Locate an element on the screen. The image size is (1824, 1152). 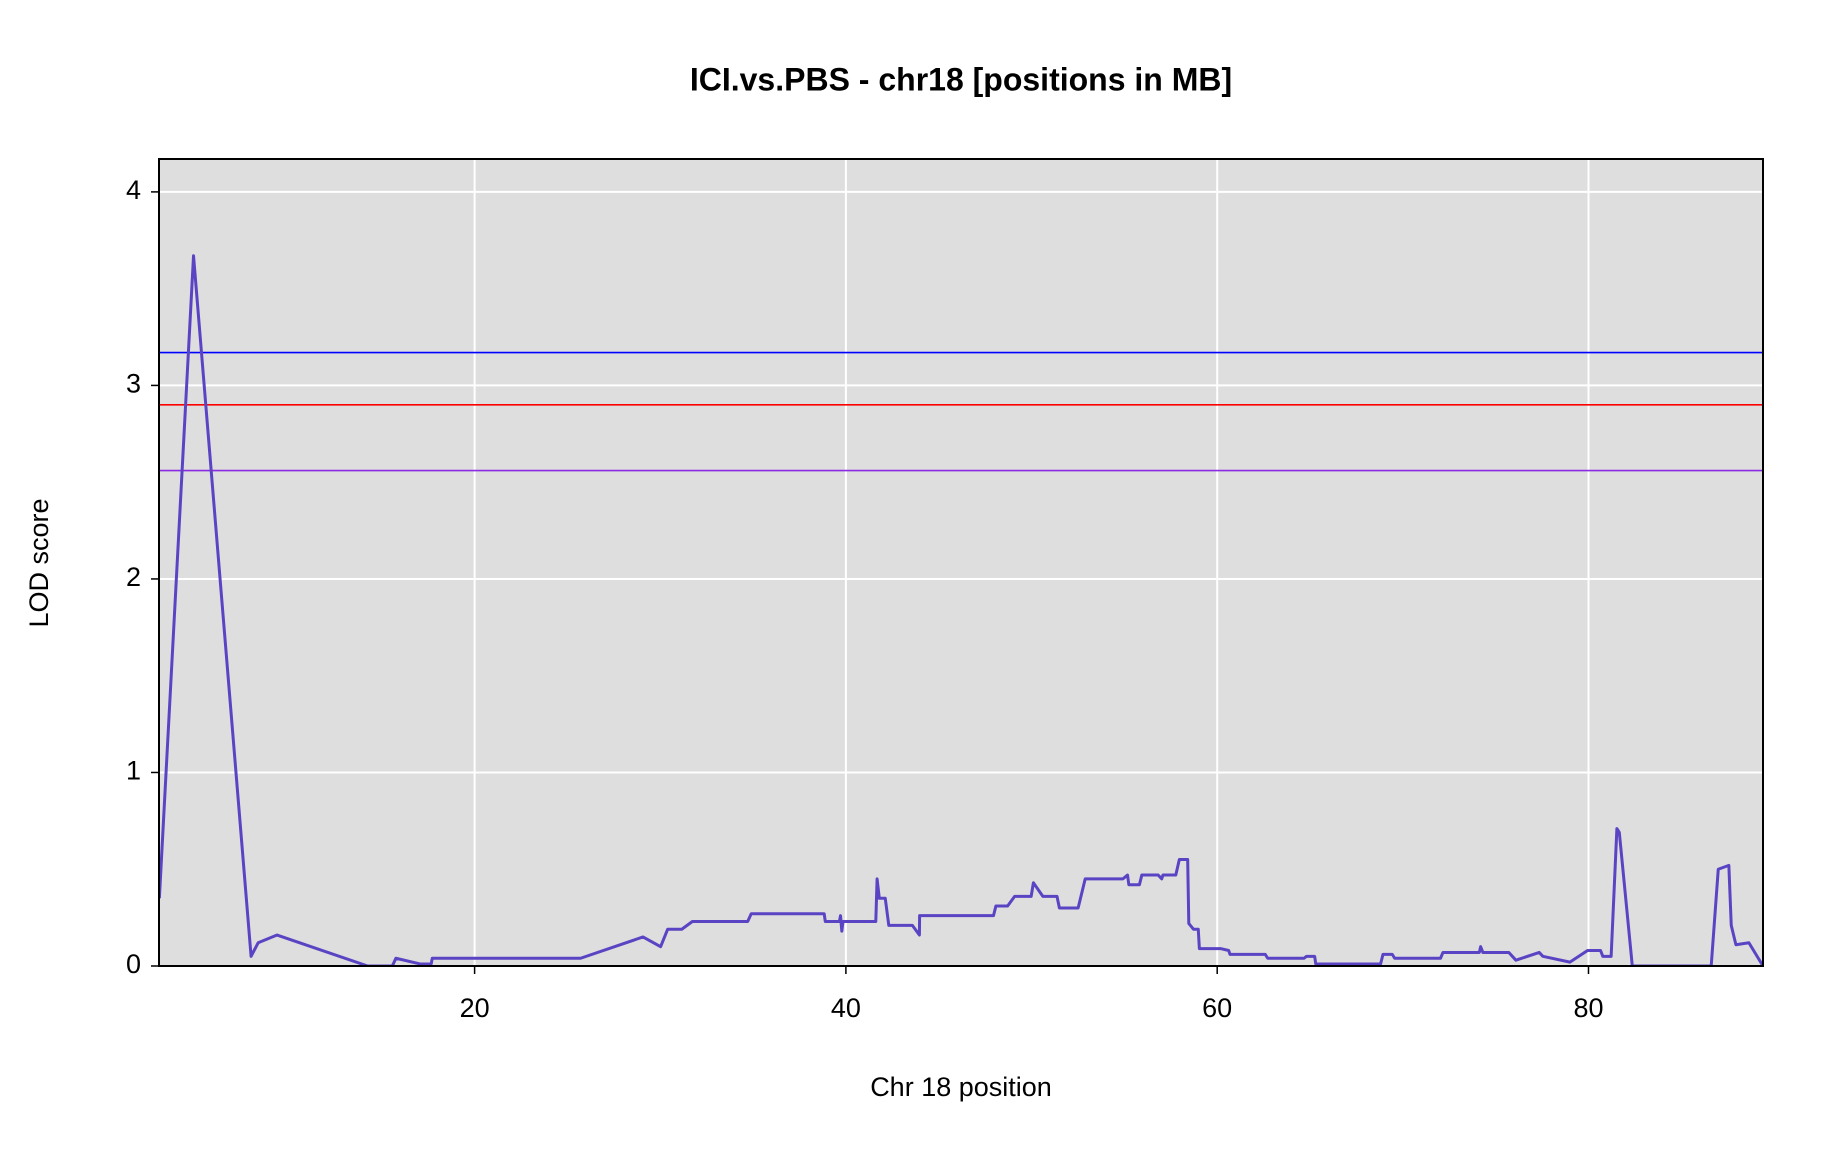
x-tick-label: 40 is located at coordinates (846, 1008).